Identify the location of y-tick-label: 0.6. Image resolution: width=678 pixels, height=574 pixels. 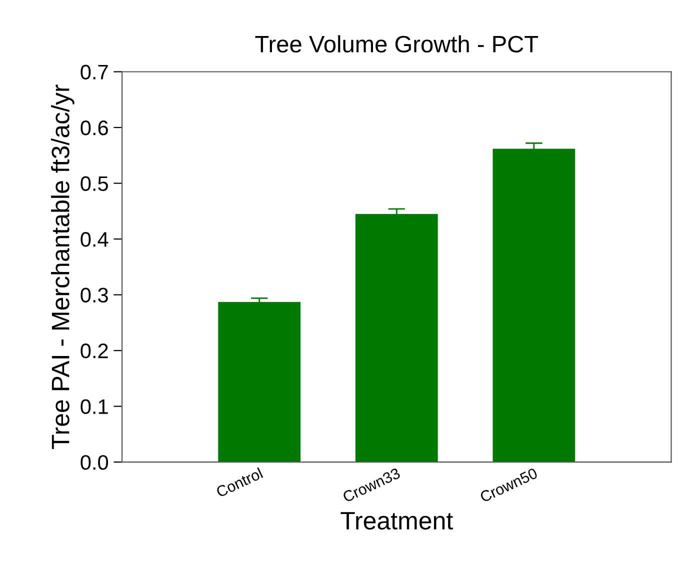
(94, 128).